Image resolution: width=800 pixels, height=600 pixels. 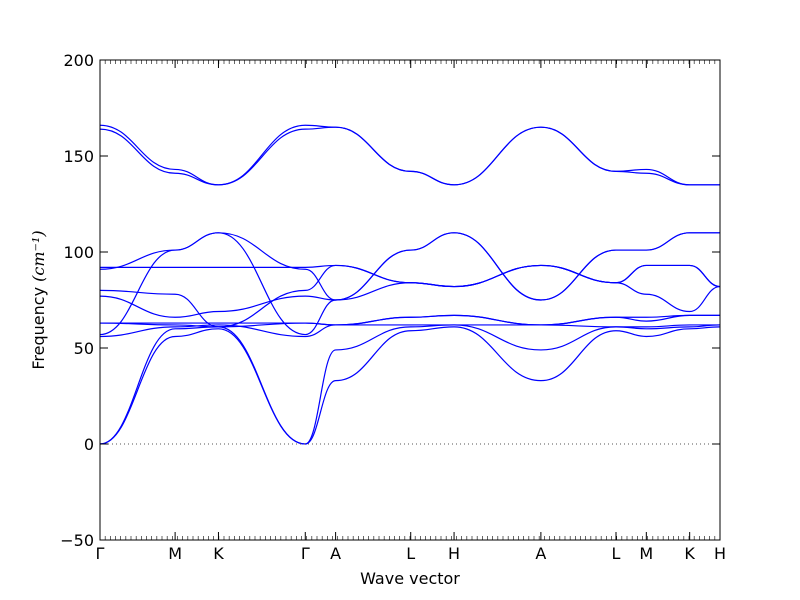 What do you see at coordinates (89, 444) in the screenshot?
I see `y-tick-label: 0` at bounding box center [89, 444].